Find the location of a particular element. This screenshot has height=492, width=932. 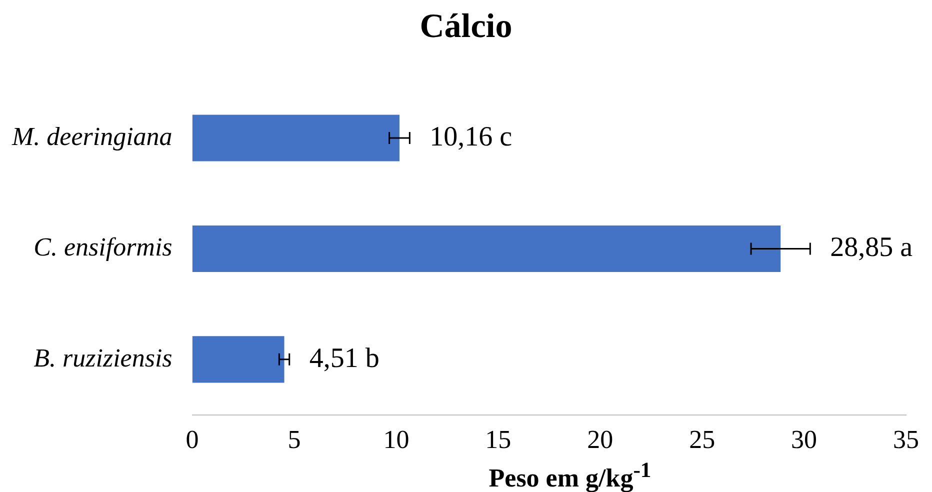

data-label: 28,85 a is located at coordinates (872, 248).